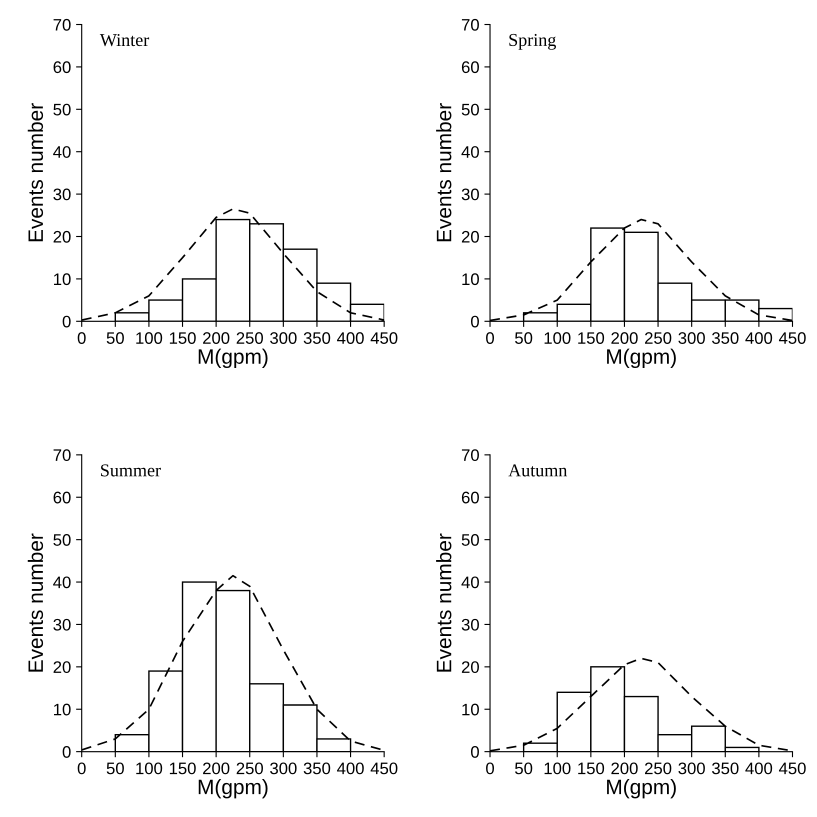 This screenshot has height=817, width=817. I want to click on chart-title: Spring, so click(532, 42).